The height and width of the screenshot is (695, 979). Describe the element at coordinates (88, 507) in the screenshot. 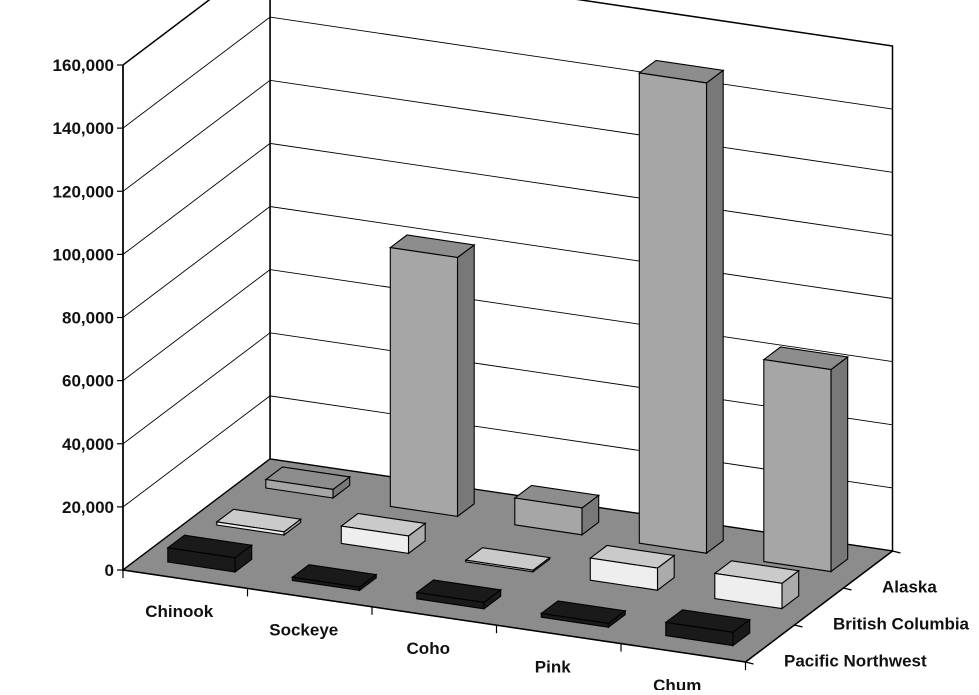

I see `y-tick-label: 20,000` at that location.